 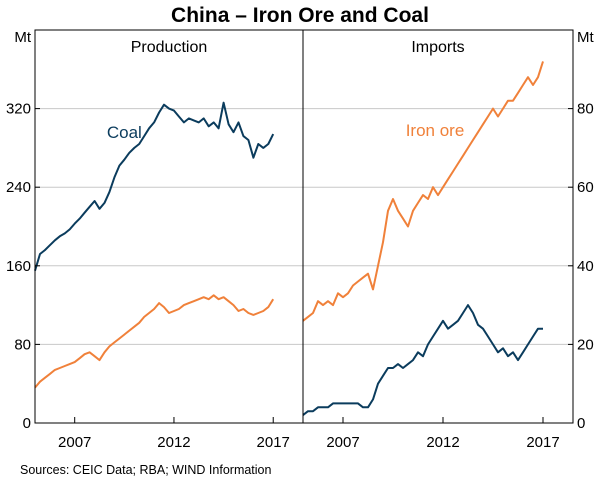 What do you see at coordinates (154, 341) in the screenshot?
I see `series-line-iron-ore` at bounding box center [154, 341].